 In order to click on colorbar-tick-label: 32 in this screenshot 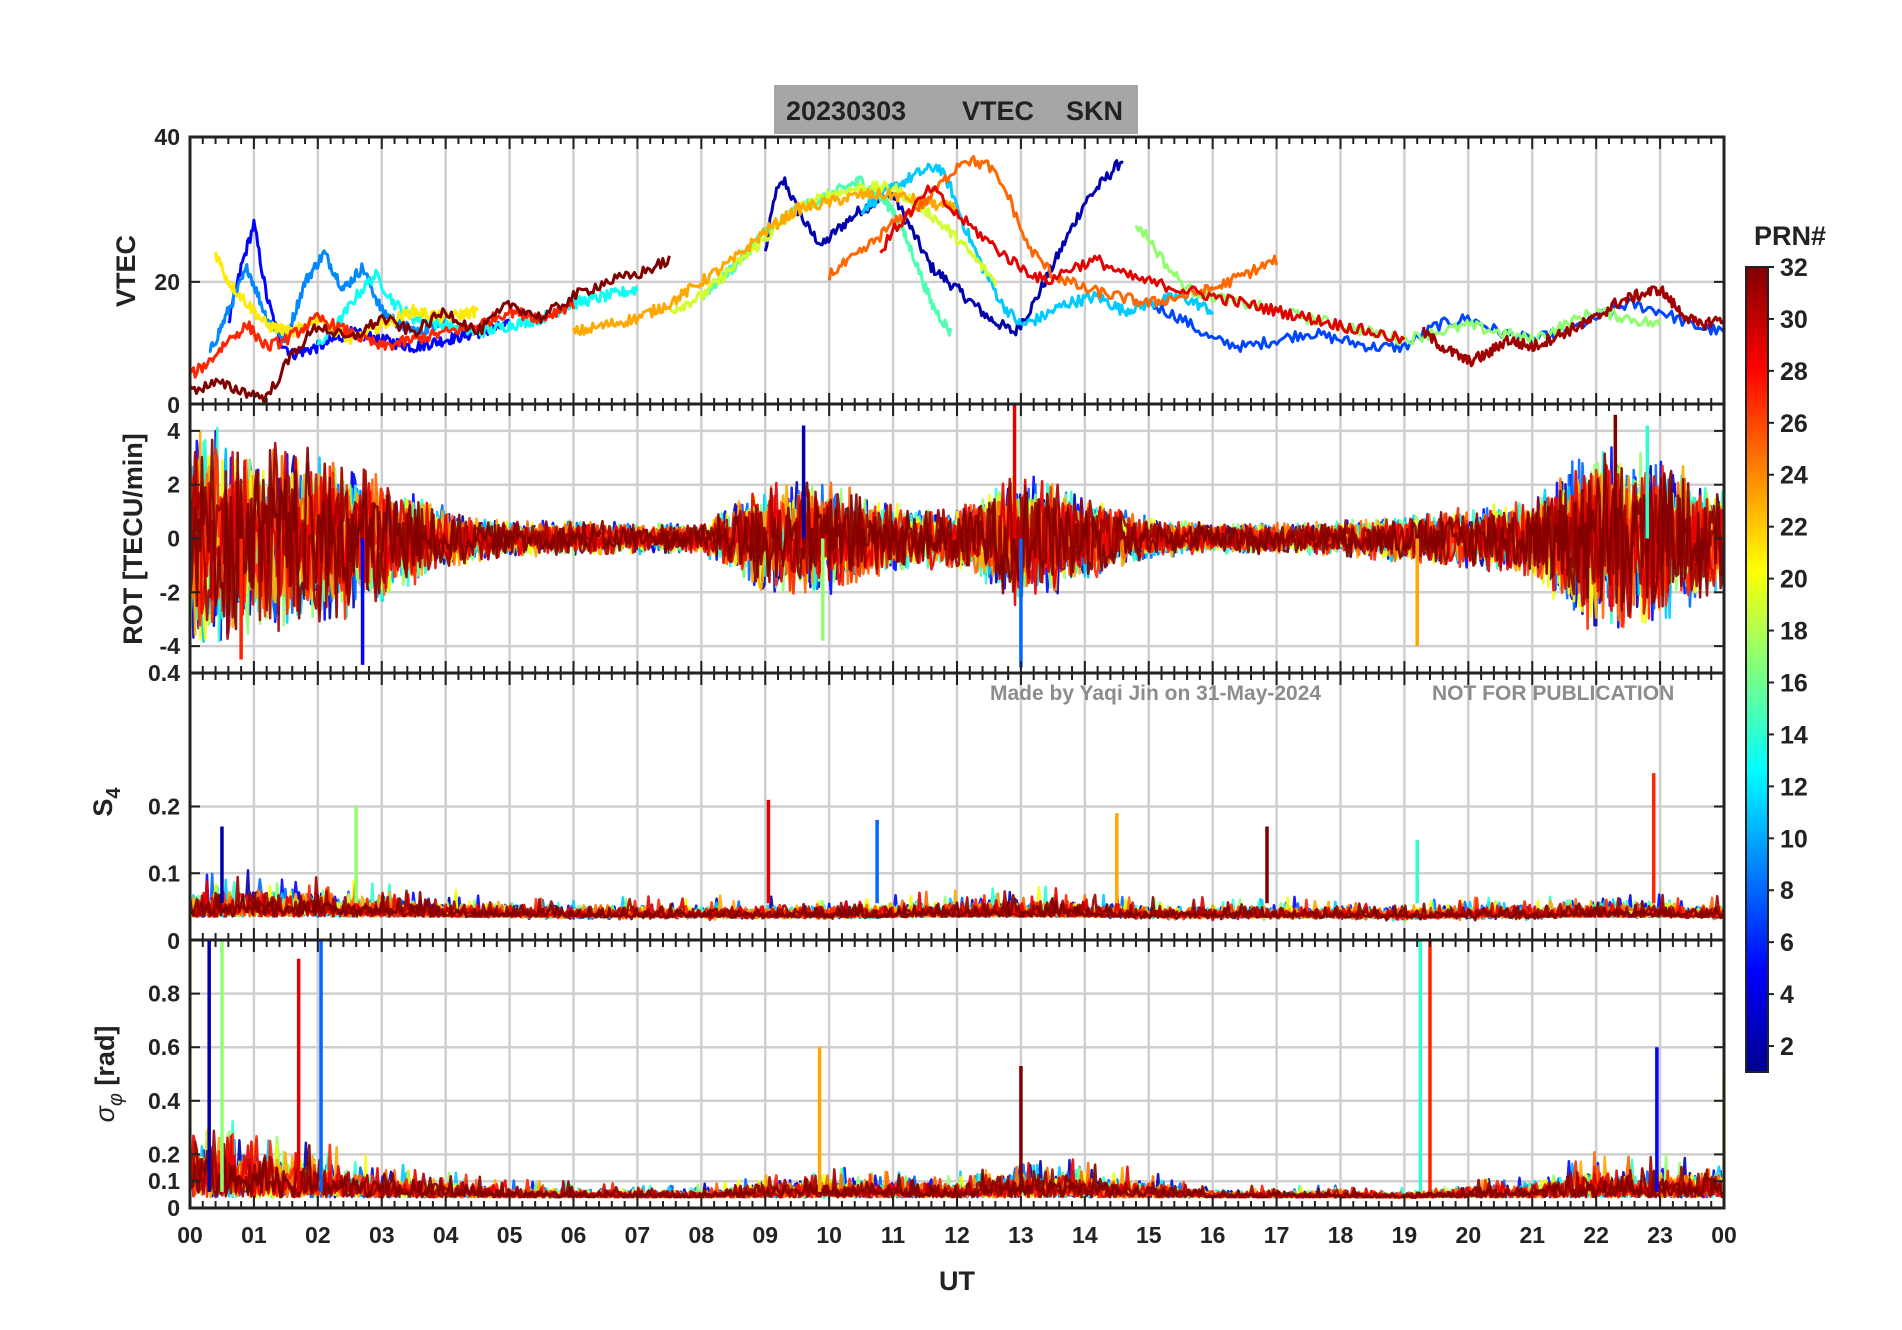, I will do `click(1794, 268)`.